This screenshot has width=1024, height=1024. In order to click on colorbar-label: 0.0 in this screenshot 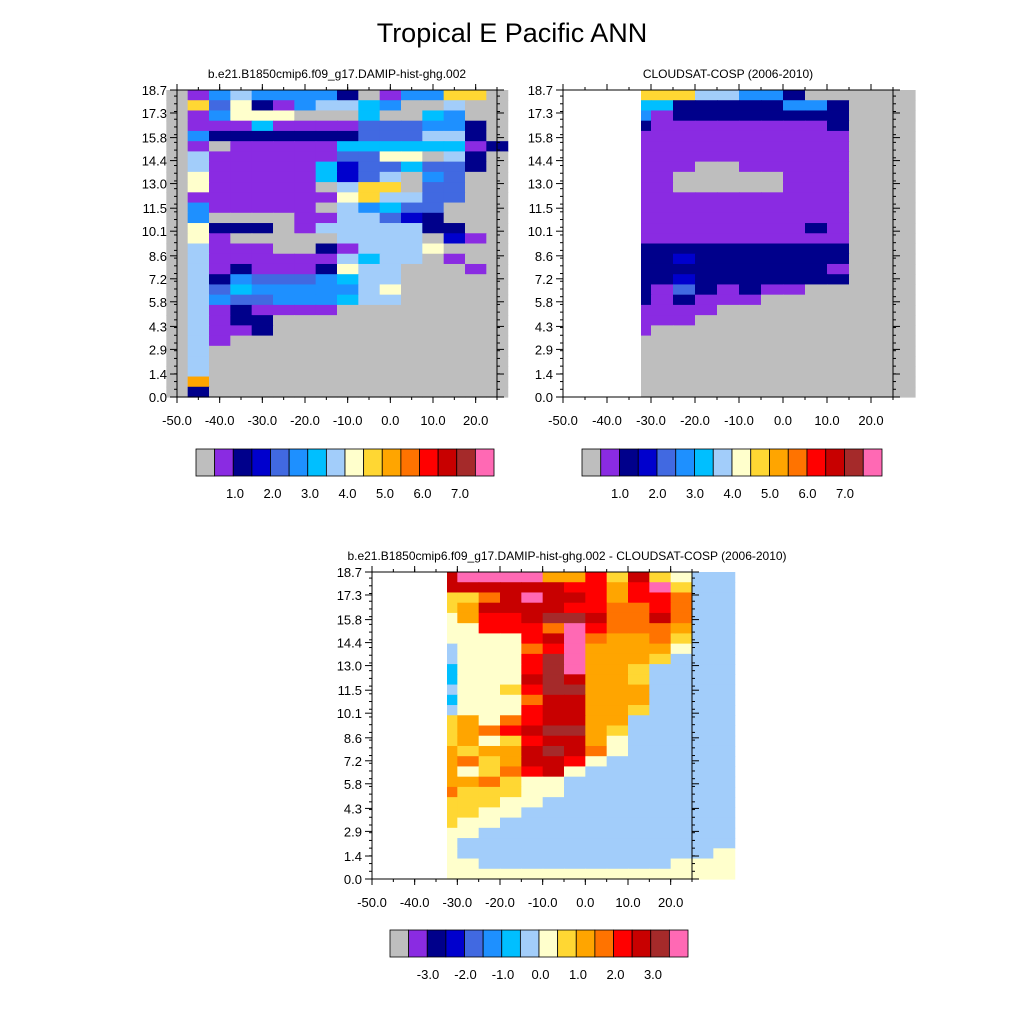, I will do `click(540, 974)`.